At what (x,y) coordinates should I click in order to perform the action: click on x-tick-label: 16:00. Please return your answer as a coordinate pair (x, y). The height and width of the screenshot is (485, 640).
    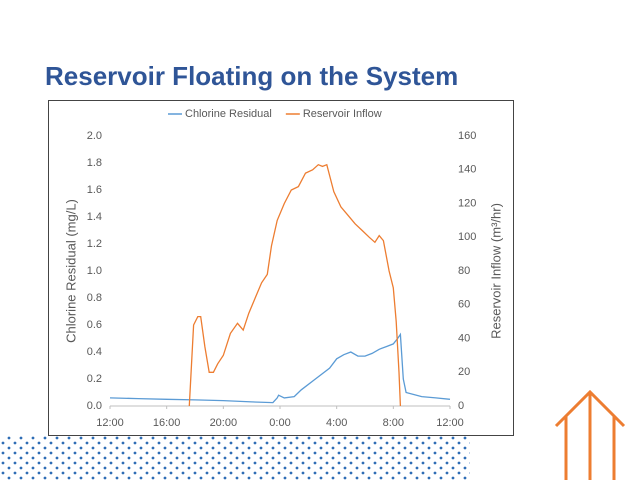
    Looking at the image, I should click on (167, 423).